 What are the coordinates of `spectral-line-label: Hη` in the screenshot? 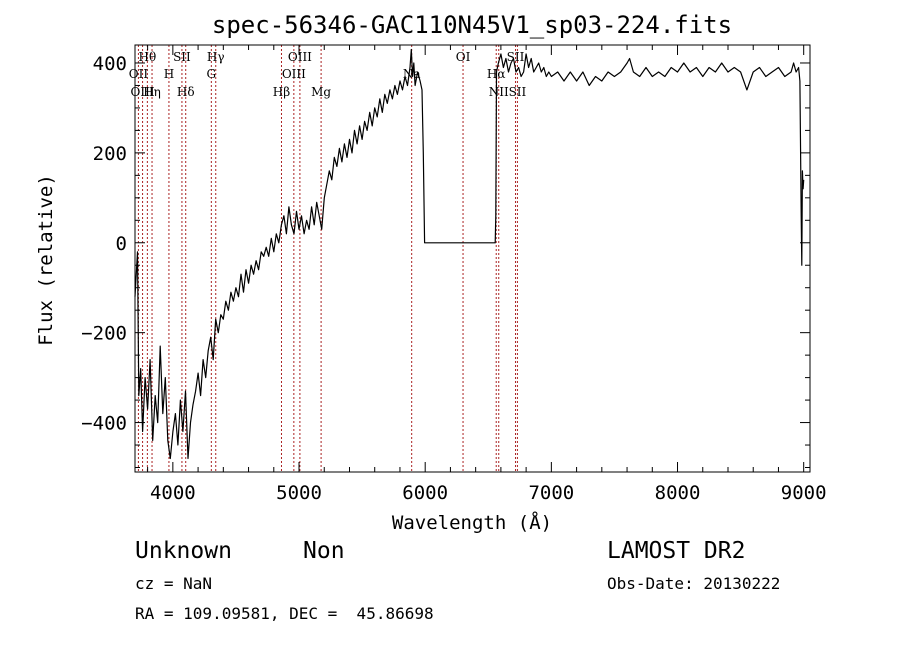 It's located at (152, 92).